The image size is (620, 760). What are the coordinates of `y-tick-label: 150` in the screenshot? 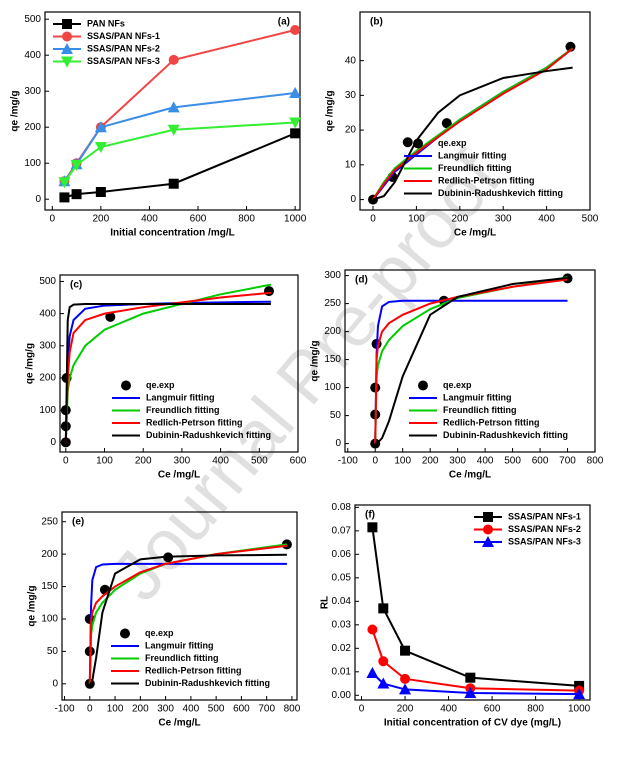 It's located at (49, 586).